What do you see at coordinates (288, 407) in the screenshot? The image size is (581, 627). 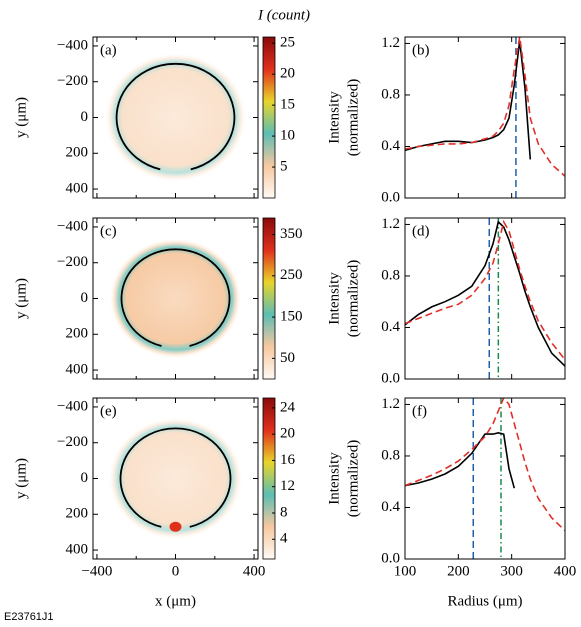 I see `colorbar-tick-label: 24` at bounding box center [288, 407].